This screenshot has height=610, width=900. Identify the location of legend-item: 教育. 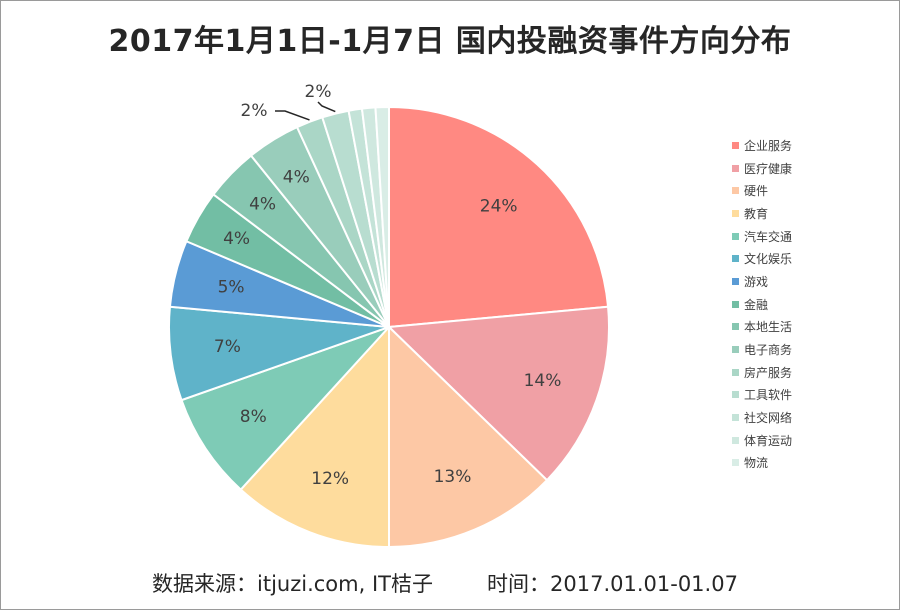
(762, 213).